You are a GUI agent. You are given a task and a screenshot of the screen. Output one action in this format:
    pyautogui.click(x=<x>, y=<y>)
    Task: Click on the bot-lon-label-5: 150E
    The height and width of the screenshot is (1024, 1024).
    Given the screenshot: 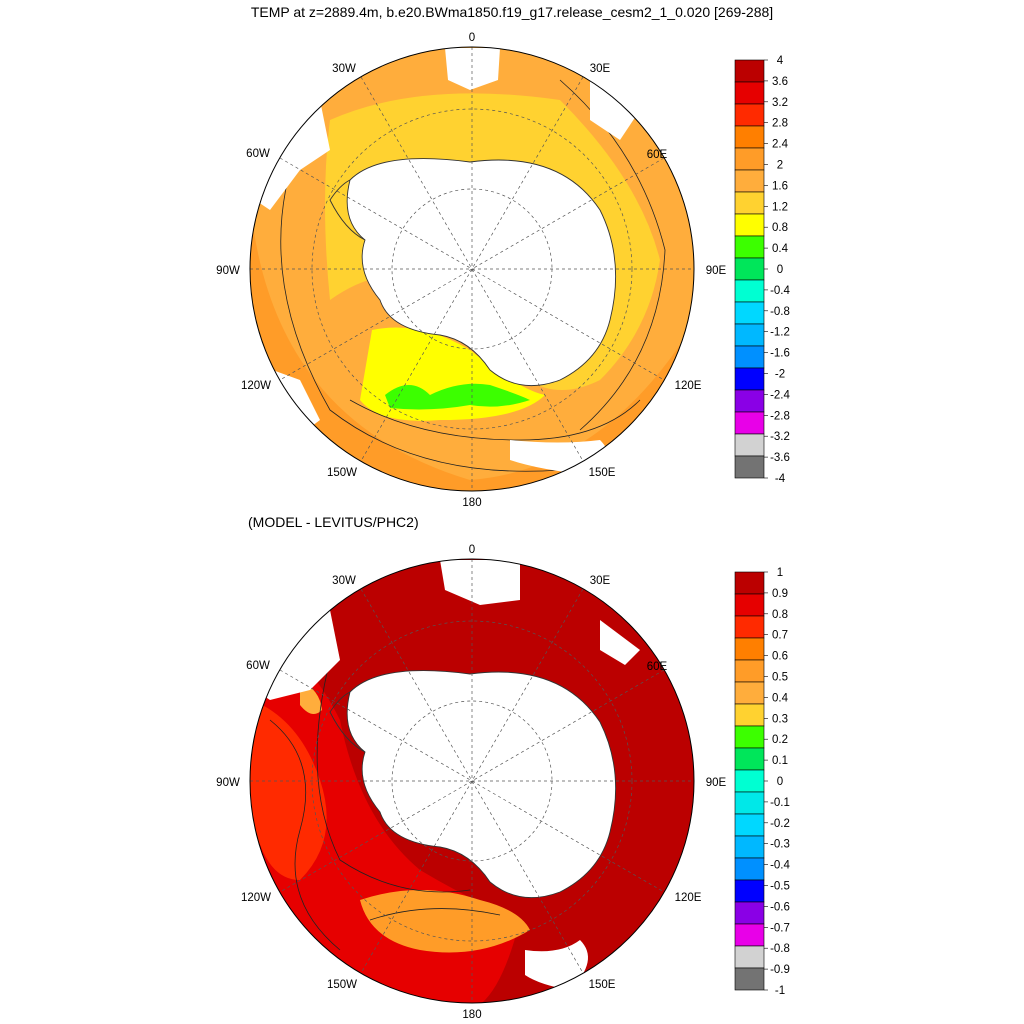 What is the action you would take?
    pyautogui.click(x=602, y=985)
    